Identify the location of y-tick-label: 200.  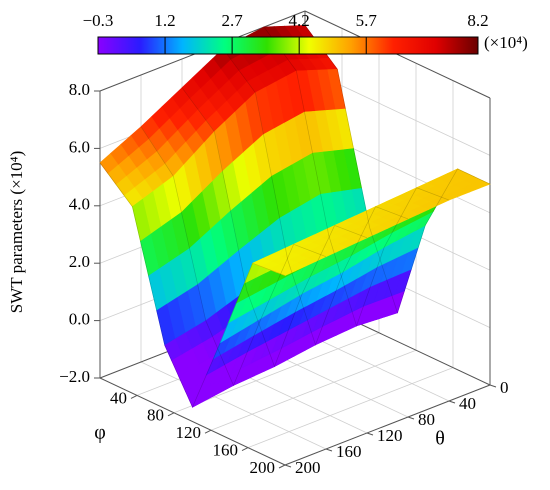
(308, 467).